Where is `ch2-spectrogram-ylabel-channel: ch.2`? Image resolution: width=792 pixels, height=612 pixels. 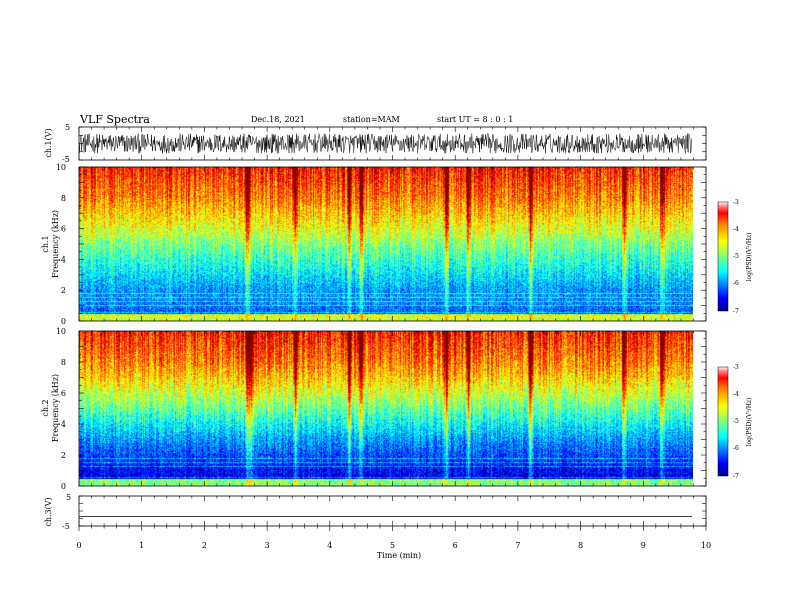 ch2-spectrogram-ylabel-channel: ch.2 is located at coordinates (45, 407).